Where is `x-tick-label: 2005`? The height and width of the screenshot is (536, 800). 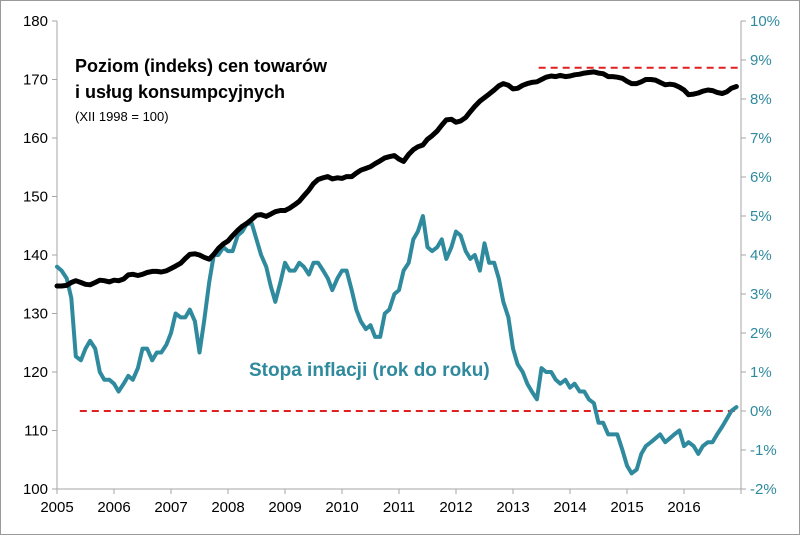 x-tick-label: 2005 is located at coordinates (56, 507).